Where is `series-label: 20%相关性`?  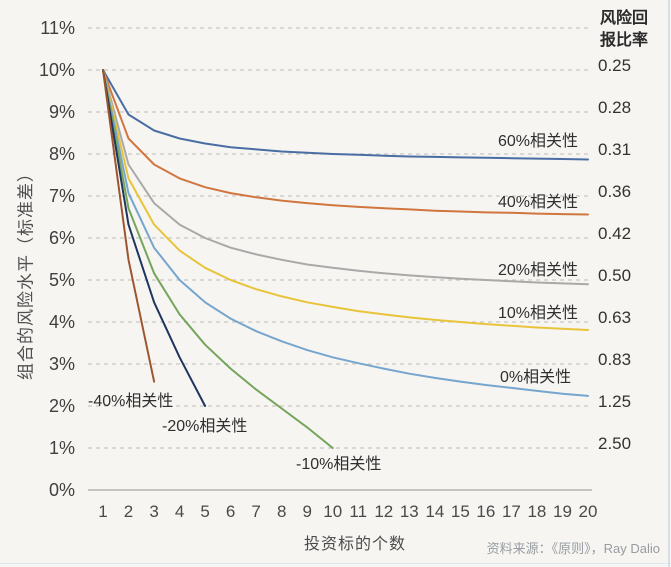 series-label: 20%相关性 is located at coordinates (538, 270).